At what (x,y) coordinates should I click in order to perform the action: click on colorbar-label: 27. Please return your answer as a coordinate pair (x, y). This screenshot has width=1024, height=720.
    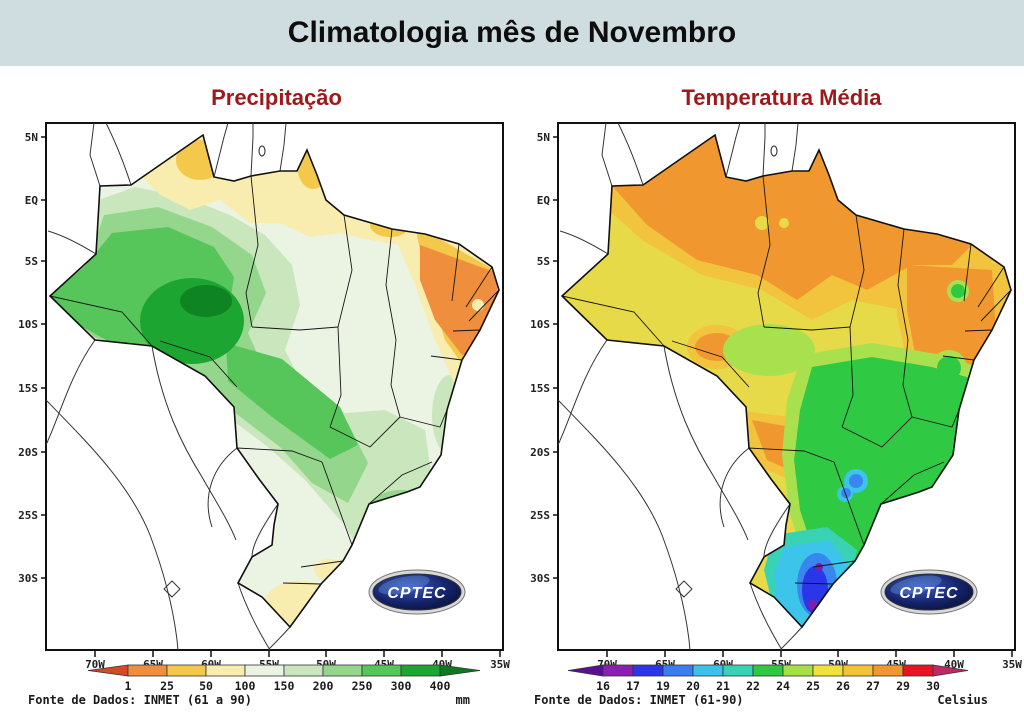
    Looking at the image, I should click on (873, 686).